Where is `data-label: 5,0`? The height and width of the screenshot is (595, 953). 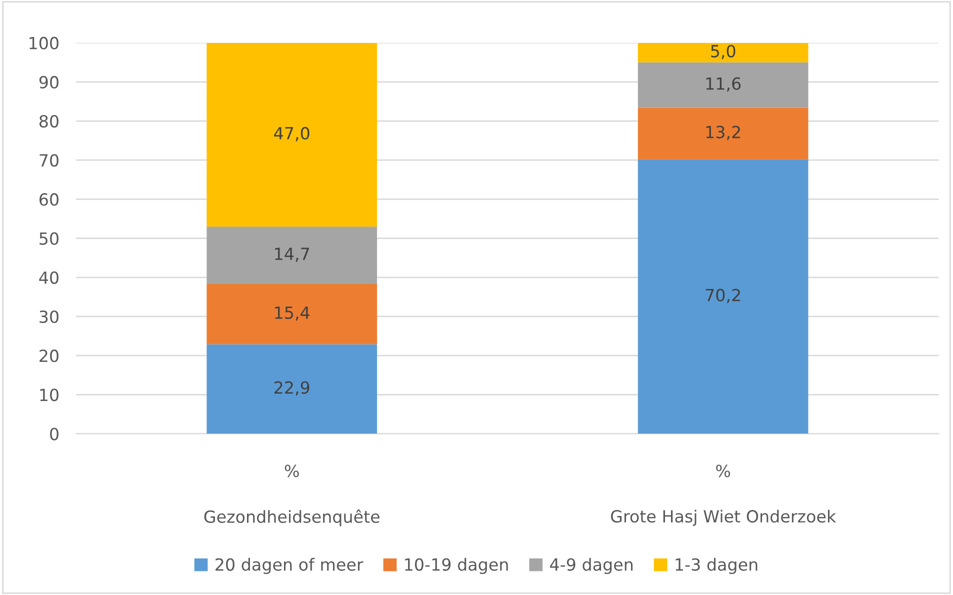 data-label: 5,0 is located at coordinates (723, 52).